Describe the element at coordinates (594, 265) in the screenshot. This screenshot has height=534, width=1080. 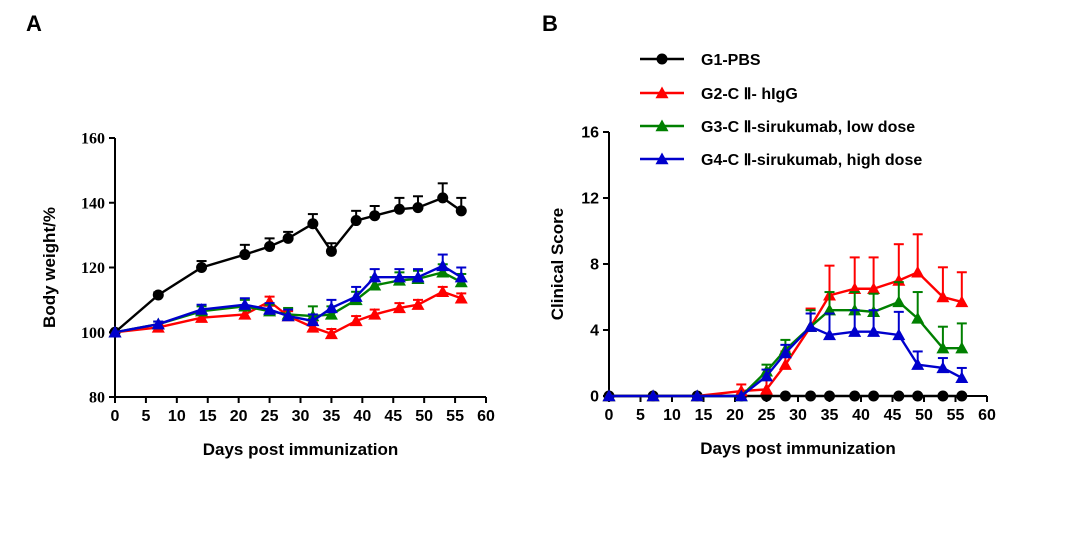
I see `y-tick-label: 8` at that location.